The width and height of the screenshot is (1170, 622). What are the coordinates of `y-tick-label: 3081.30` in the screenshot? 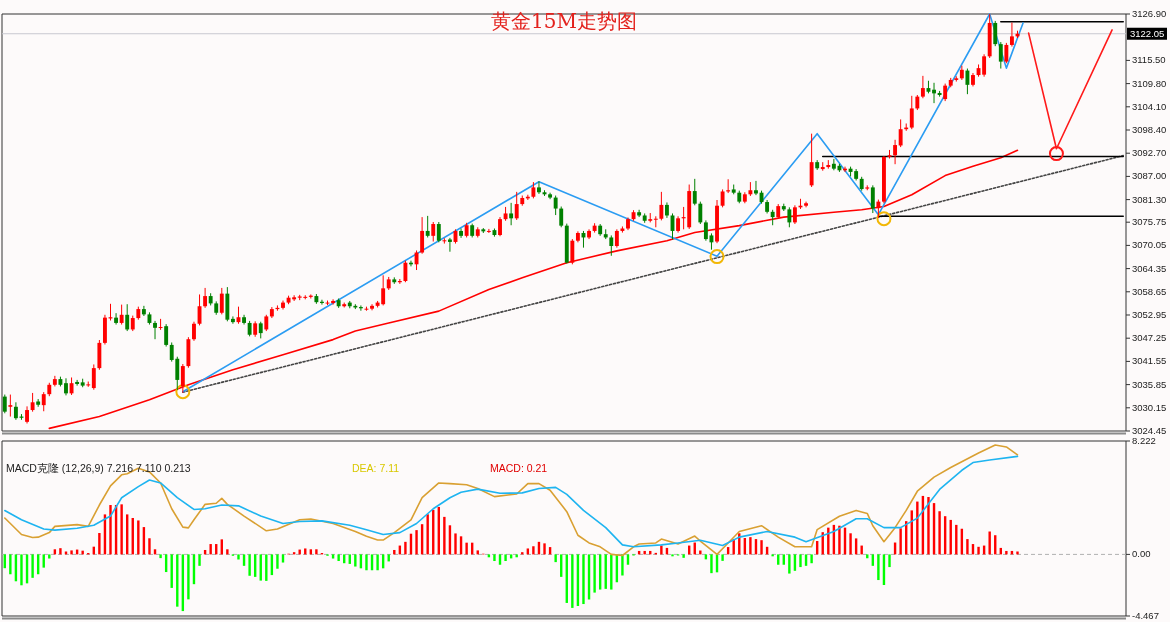 It's located at (1149, 199).